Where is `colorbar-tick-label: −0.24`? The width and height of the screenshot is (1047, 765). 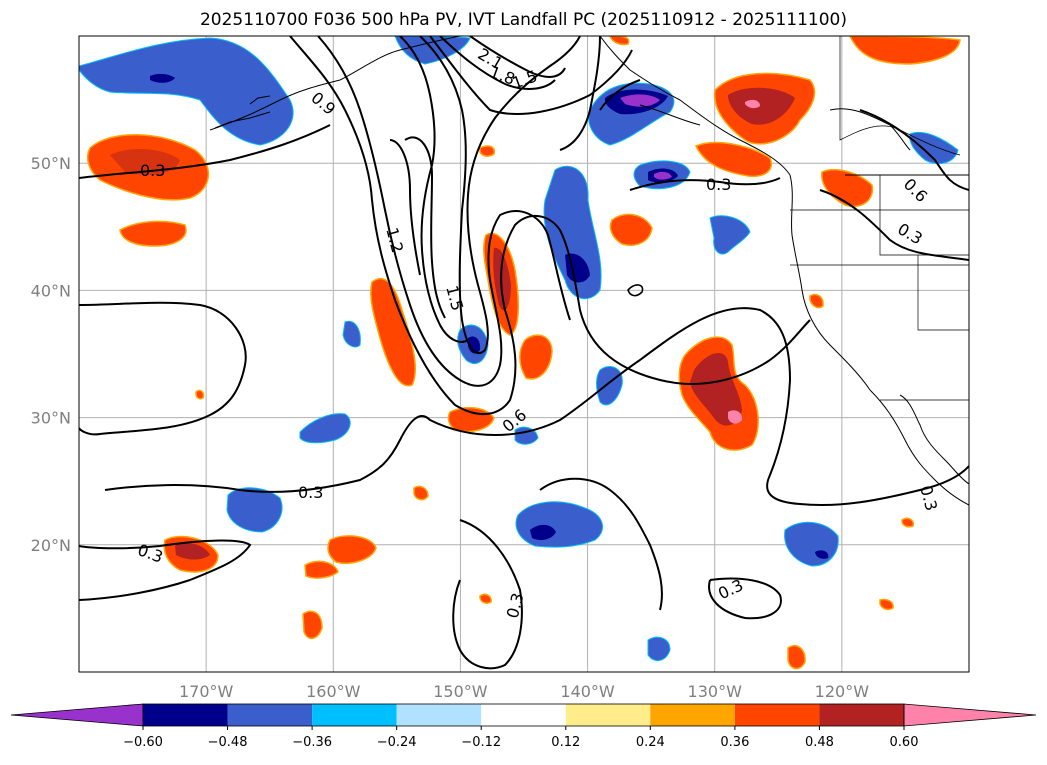
colorbar-tick-label: −0.24 is located at coordinates (397, 742).